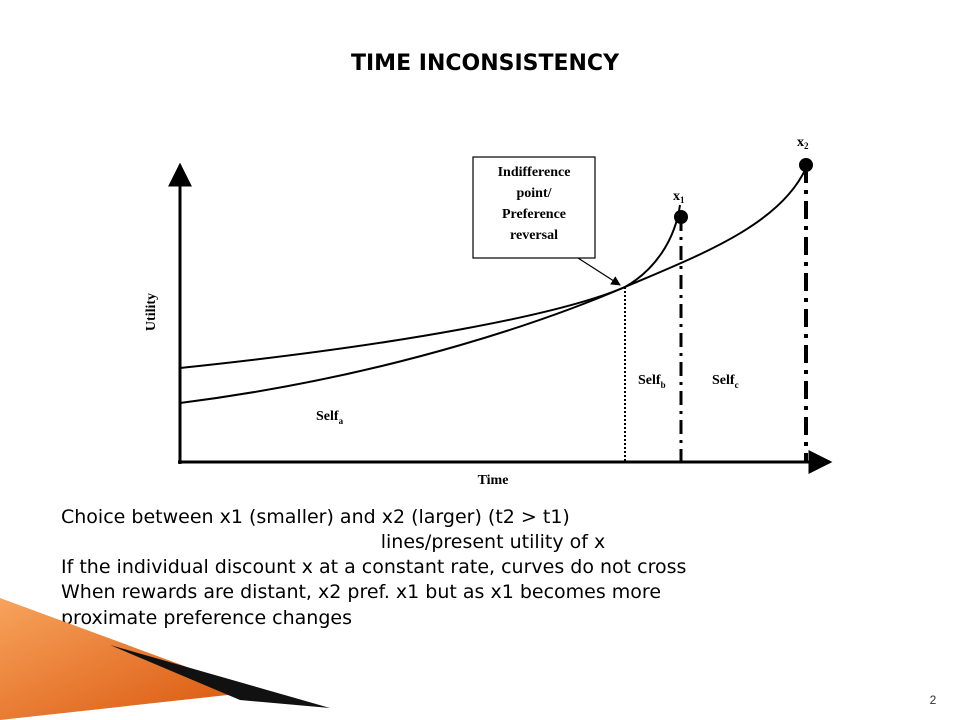 This screenshot has height=720, width=960. What do you see at coordinates (534, 193) in the screenshot?
I see `box-line: point/` at bounding box center [534, 193].